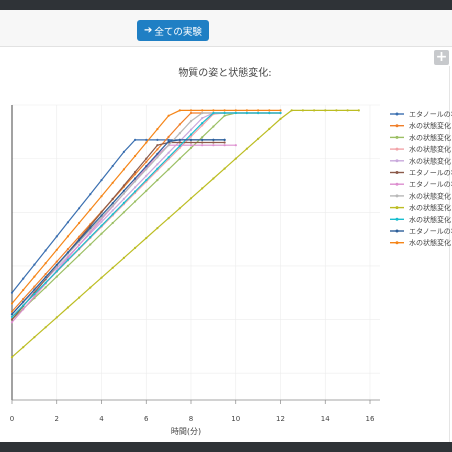  Describe the element at coordinates (186, 431) in the screenshot. I see `x-axis-title: 時間(分)` at that location.